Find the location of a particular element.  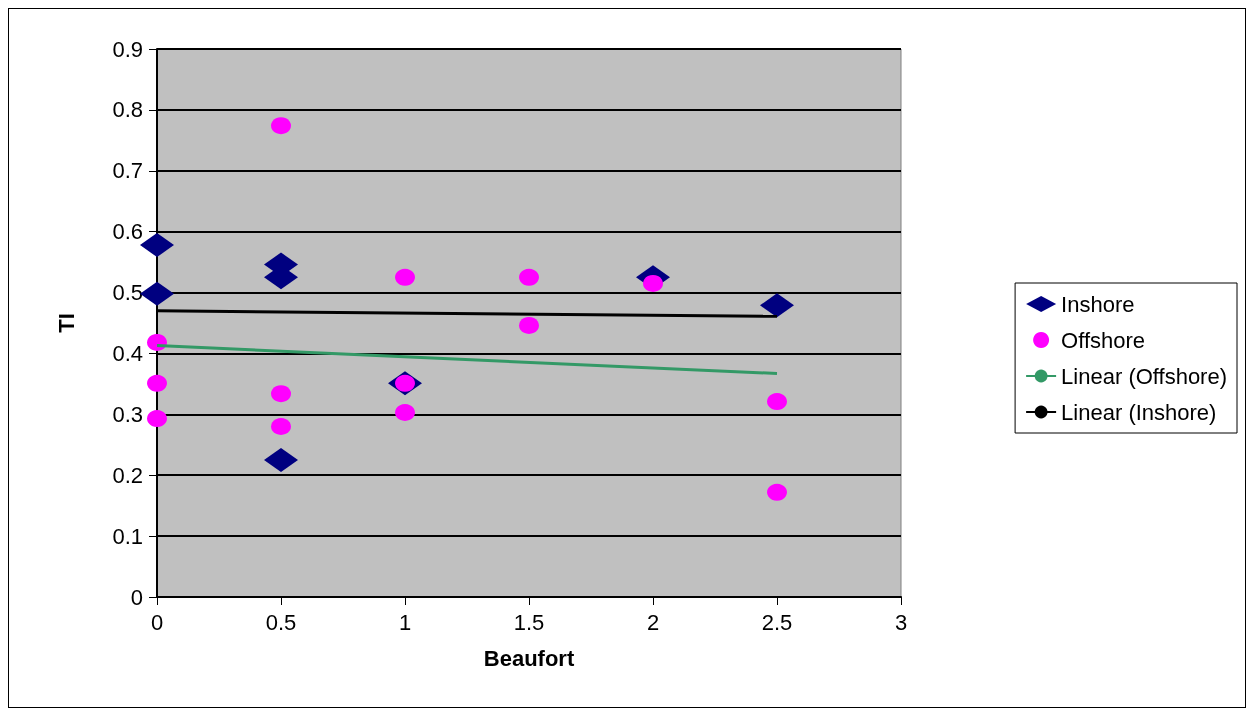

y-tick-label: 0.5 is located at coordinates (127, 293).